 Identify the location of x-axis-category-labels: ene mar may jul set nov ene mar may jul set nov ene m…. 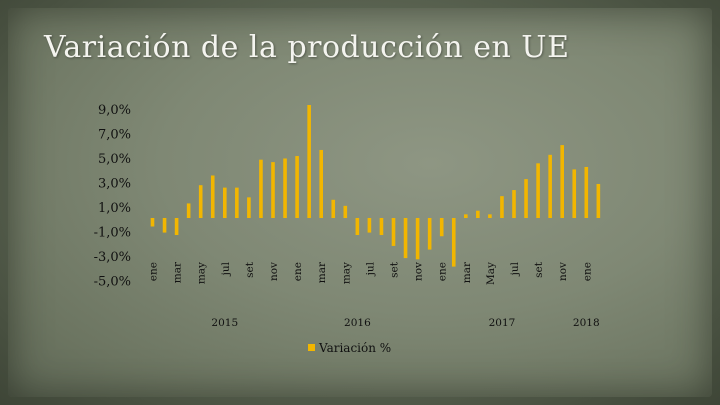
(371, 273).